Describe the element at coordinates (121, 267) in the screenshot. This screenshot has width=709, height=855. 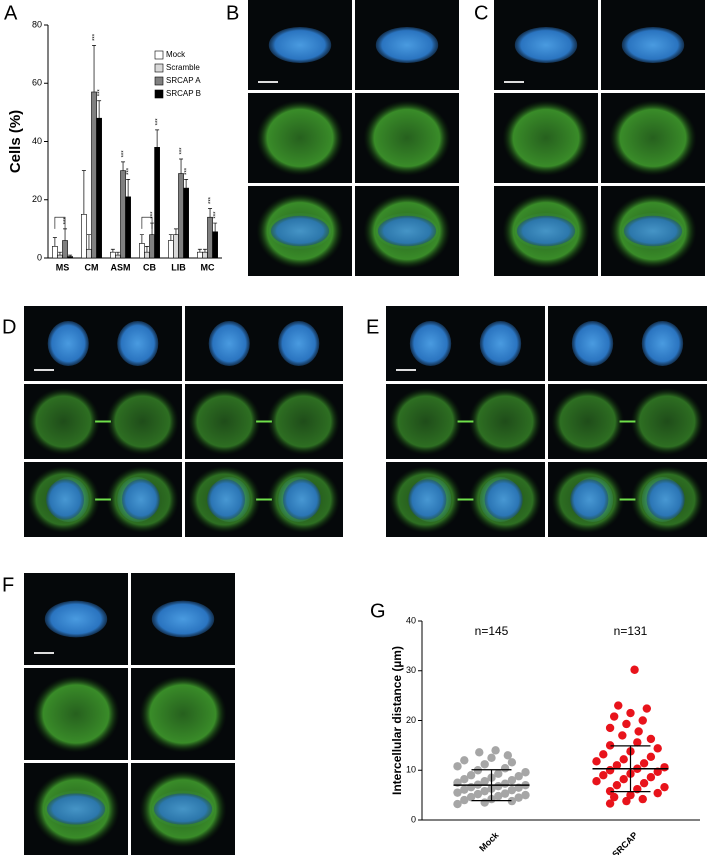
I see `x-tick-label: ASM` at that location.